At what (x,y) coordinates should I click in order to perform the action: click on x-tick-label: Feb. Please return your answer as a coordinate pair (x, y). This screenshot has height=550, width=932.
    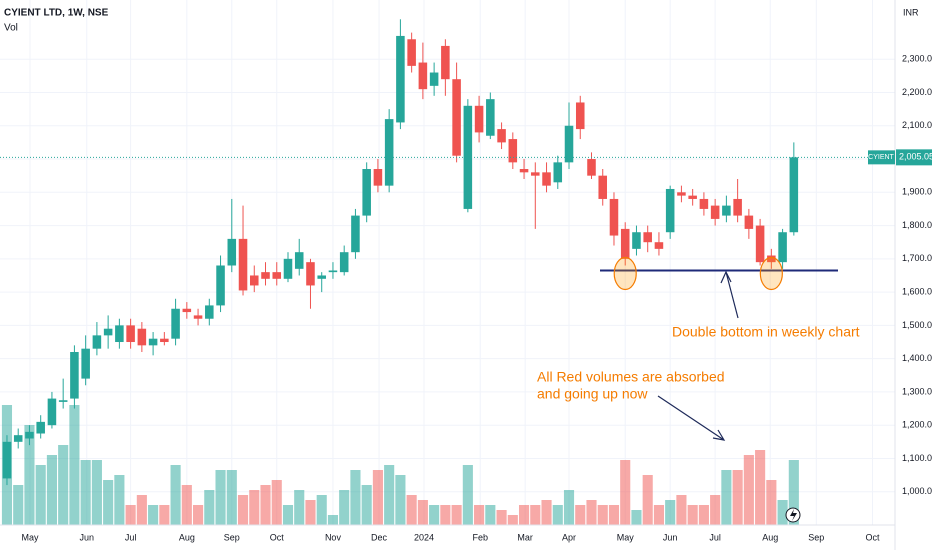
    Looking at the image, I should click on (480, 537).